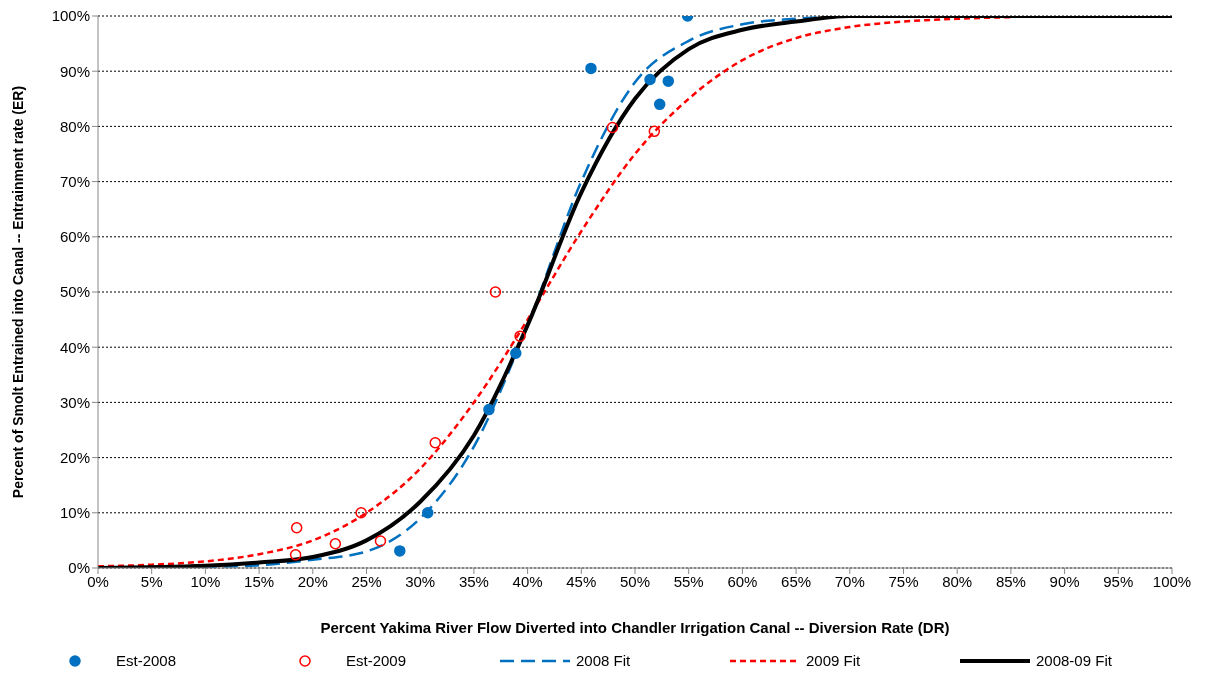  Describe the element at coordinates (17, 292) in the screenshot. I see `y-axis-title: Percent of Smolt Entrained into Canal -- Entrainment rate (ER)` at that location.